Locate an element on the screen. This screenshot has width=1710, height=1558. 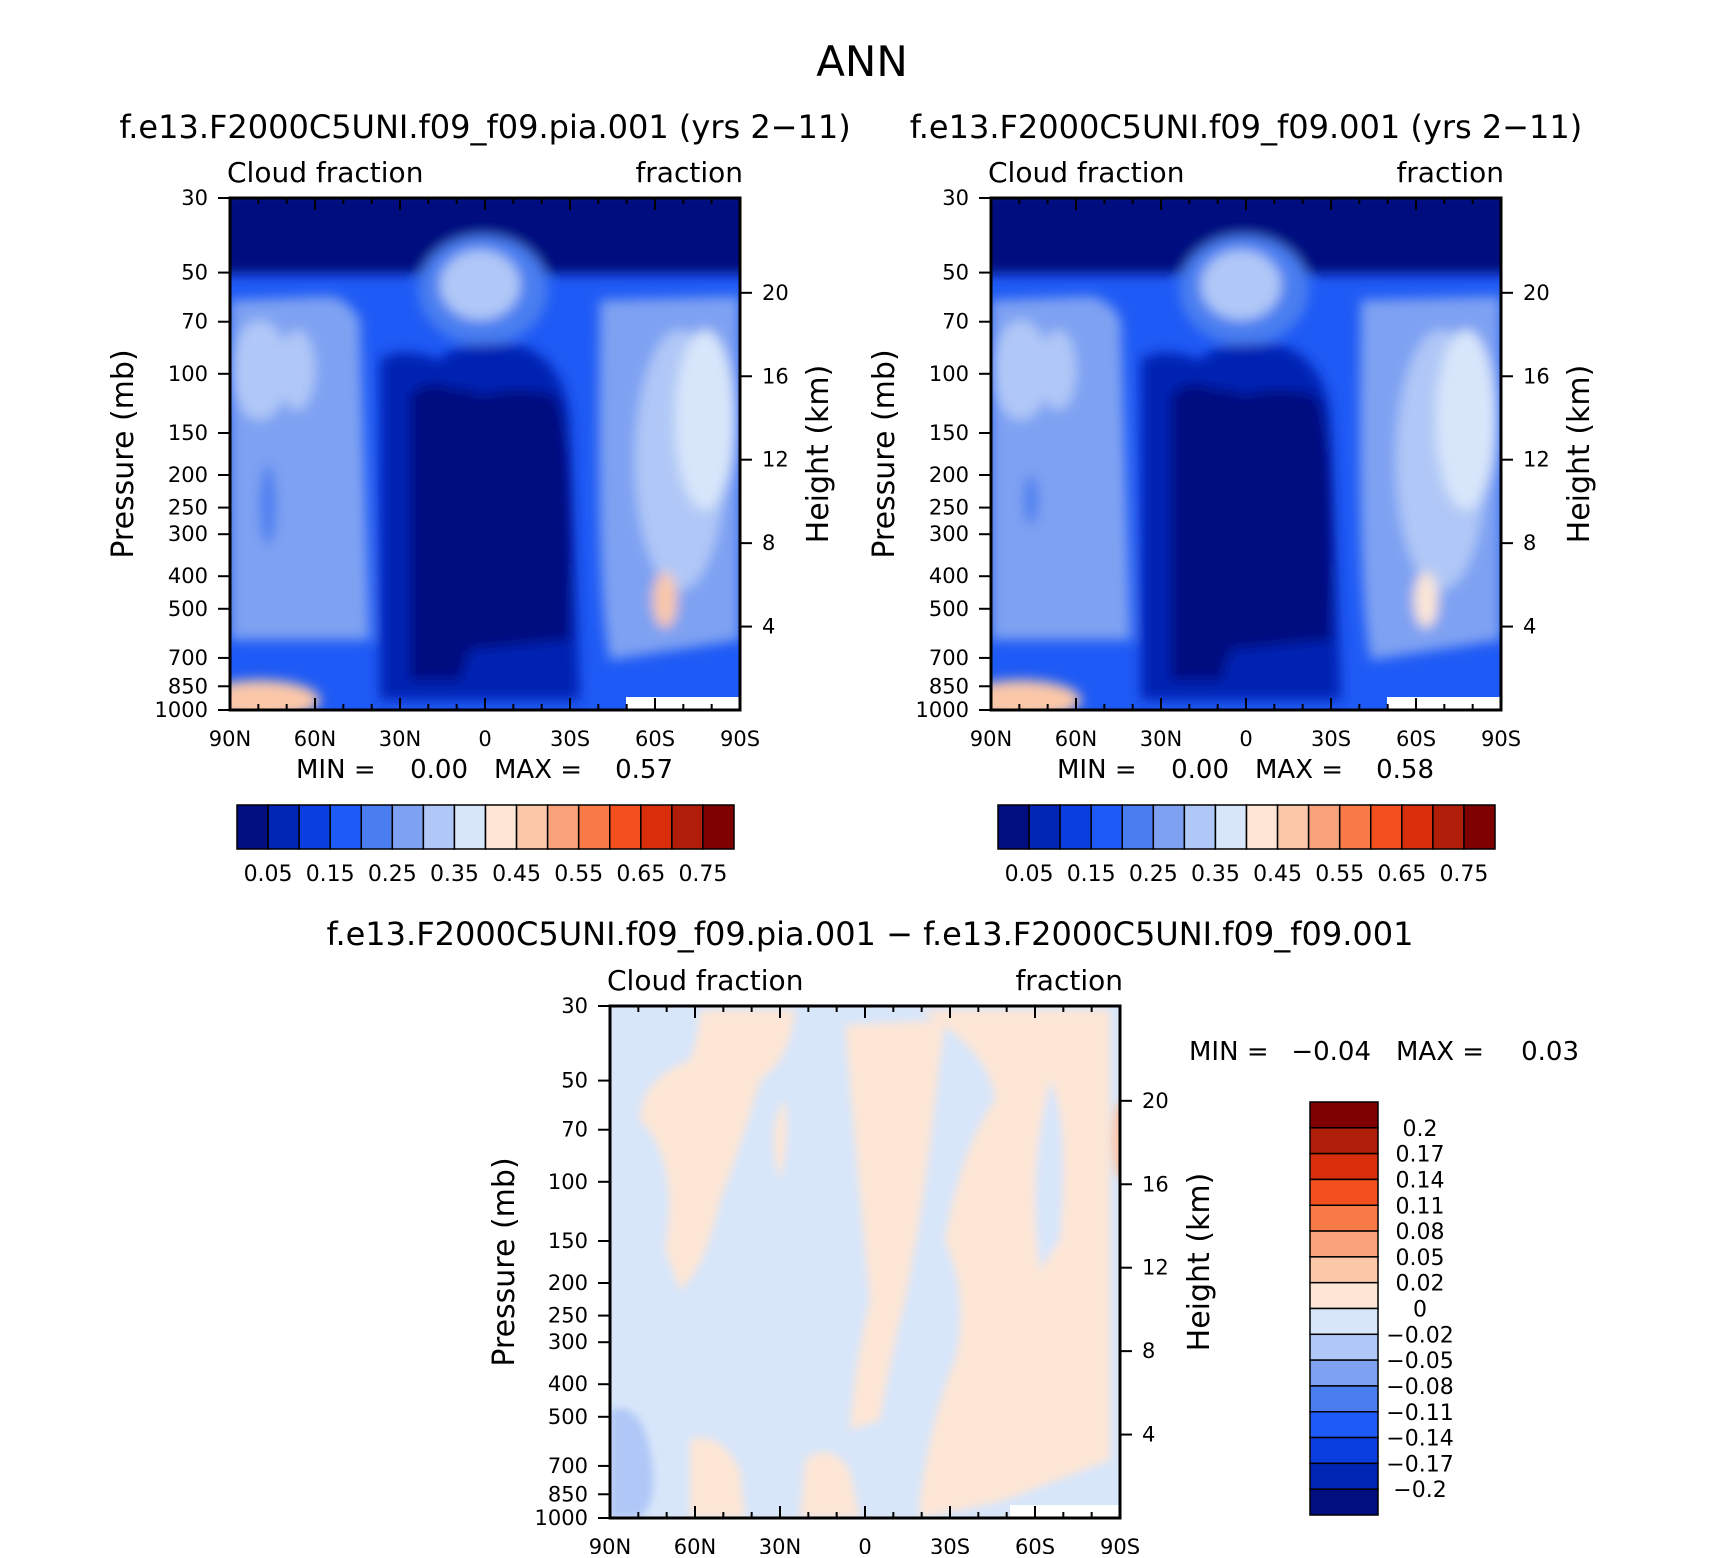
y-right-tick-label: 12 is located at coordinates (1536, 460).